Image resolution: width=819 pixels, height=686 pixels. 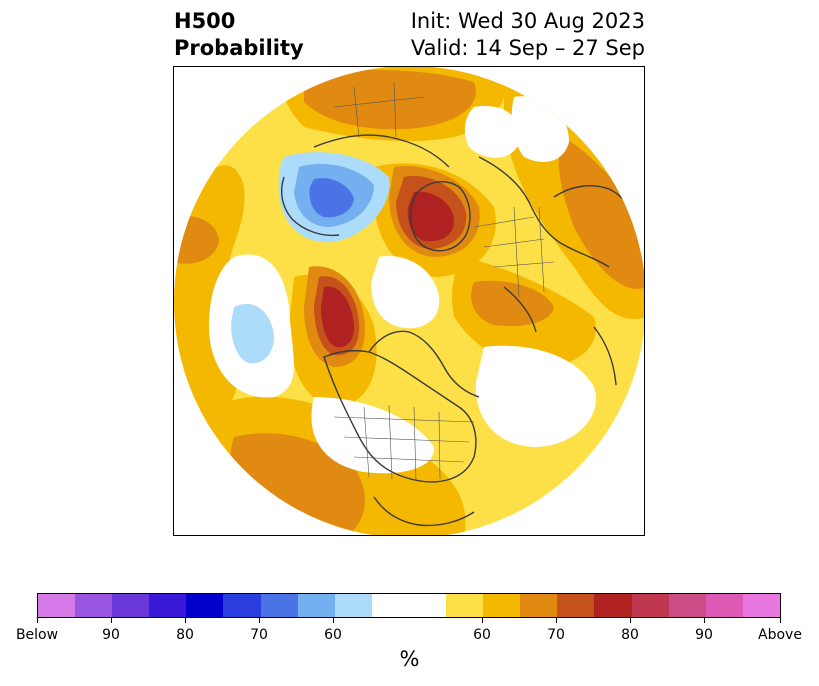 What do you see at coordinates (512, 303) in the screenshot?
I see `contour-orange-atlantic` at bounding box center [512, 303].